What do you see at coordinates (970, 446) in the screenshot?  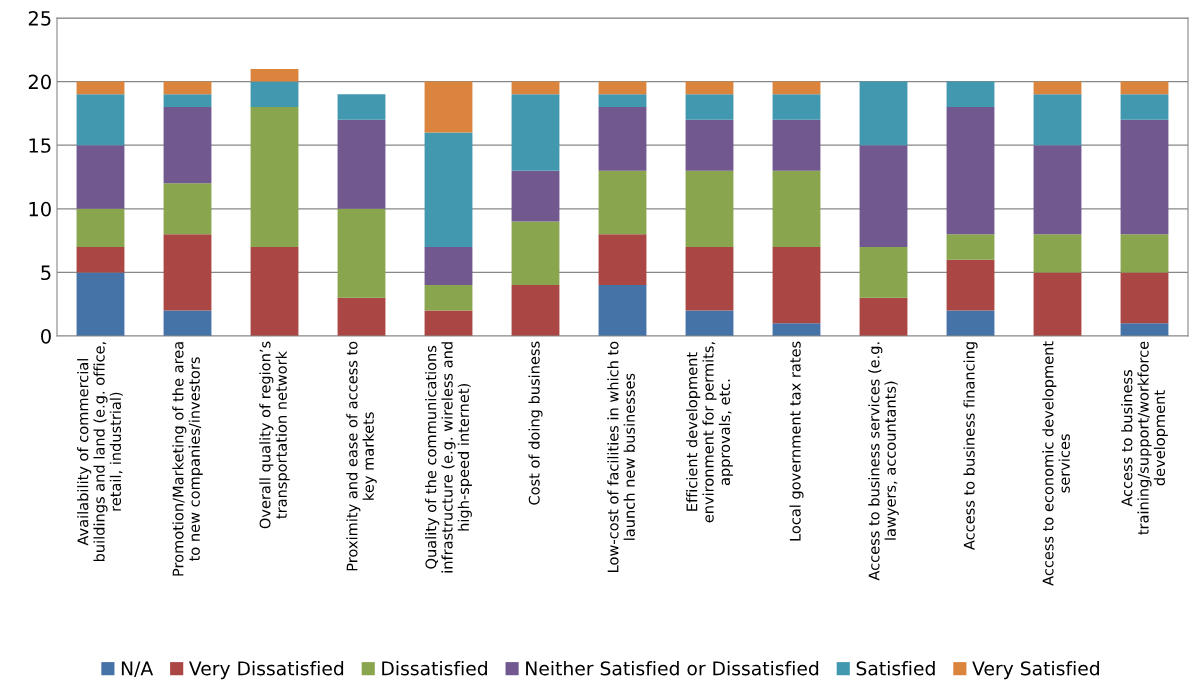 I see `x-tick-label: Access to business financing` at bounding box center [970, 446].